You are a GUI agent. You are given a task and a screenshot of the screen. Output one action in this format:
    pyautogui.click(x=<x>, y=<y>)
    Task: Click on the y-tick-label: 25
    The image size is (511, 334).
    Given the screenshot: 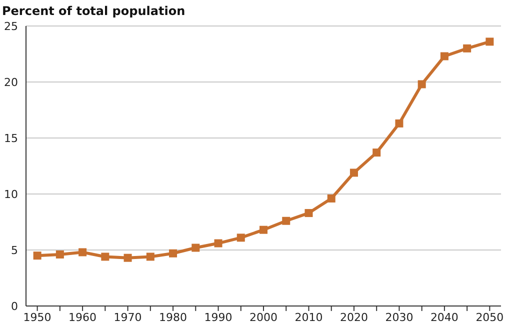 What is the action you would take?
    pyautogui.click(x=11, y=26)
    